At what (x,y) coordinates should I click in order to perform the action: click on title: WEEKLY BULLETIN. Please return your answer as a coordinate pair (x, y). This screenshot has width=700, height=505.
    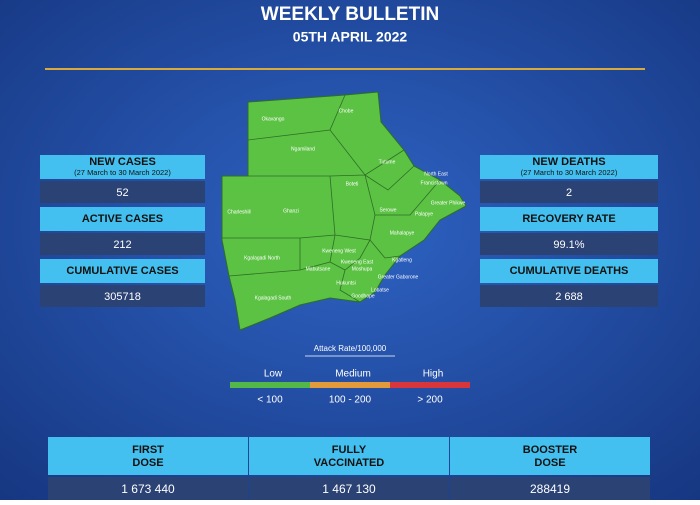
    Looking at the image, I should click on (350, 14).